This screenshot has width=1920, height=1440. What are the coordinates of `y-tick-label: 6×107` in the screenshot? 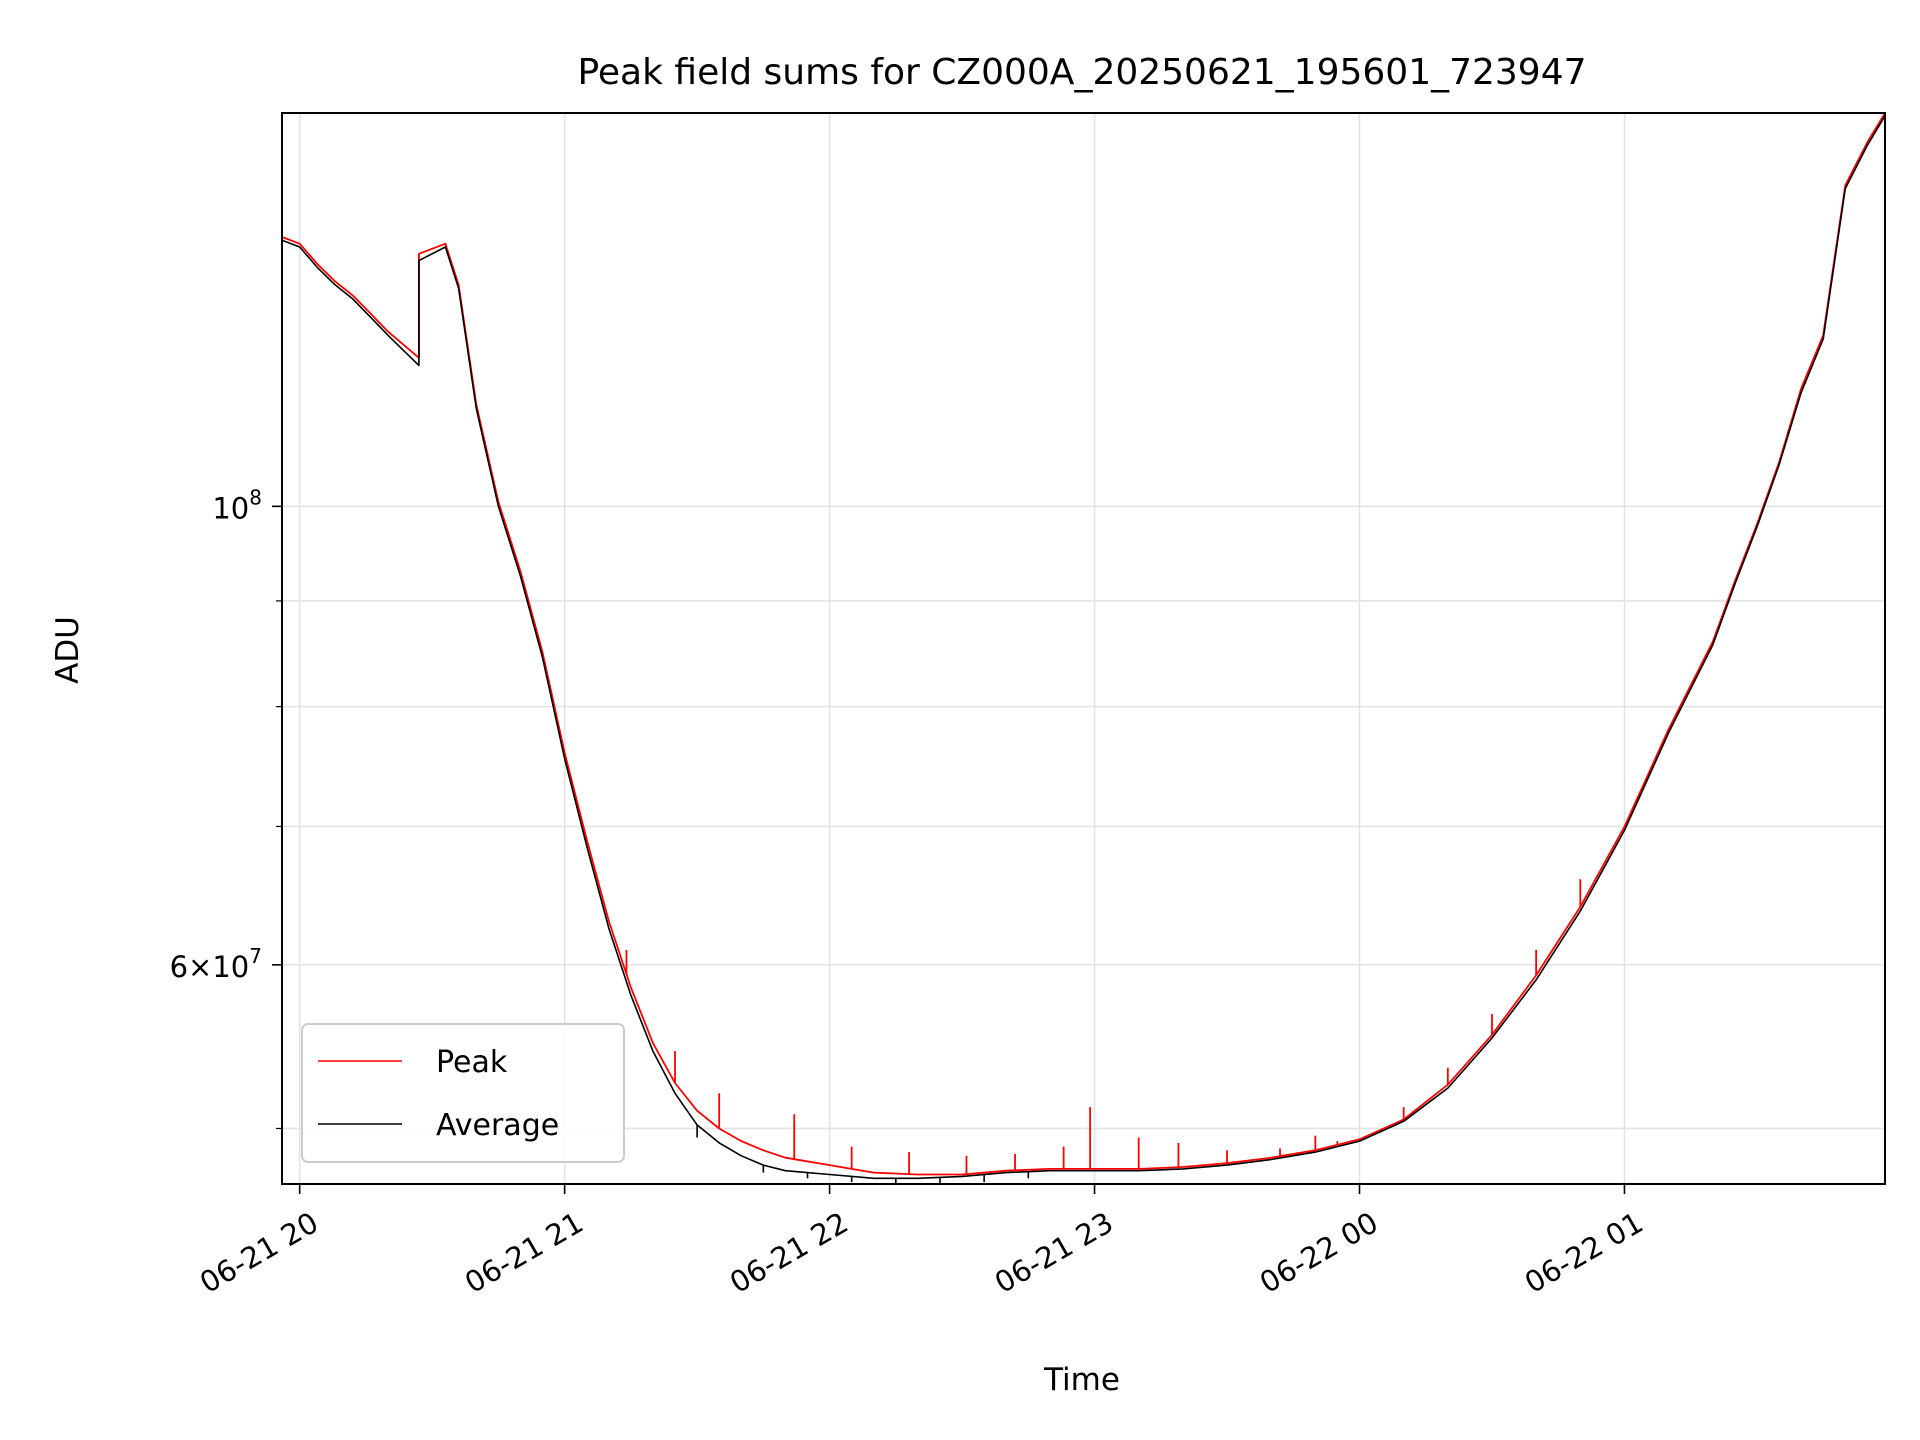 It's located at (216, 964).